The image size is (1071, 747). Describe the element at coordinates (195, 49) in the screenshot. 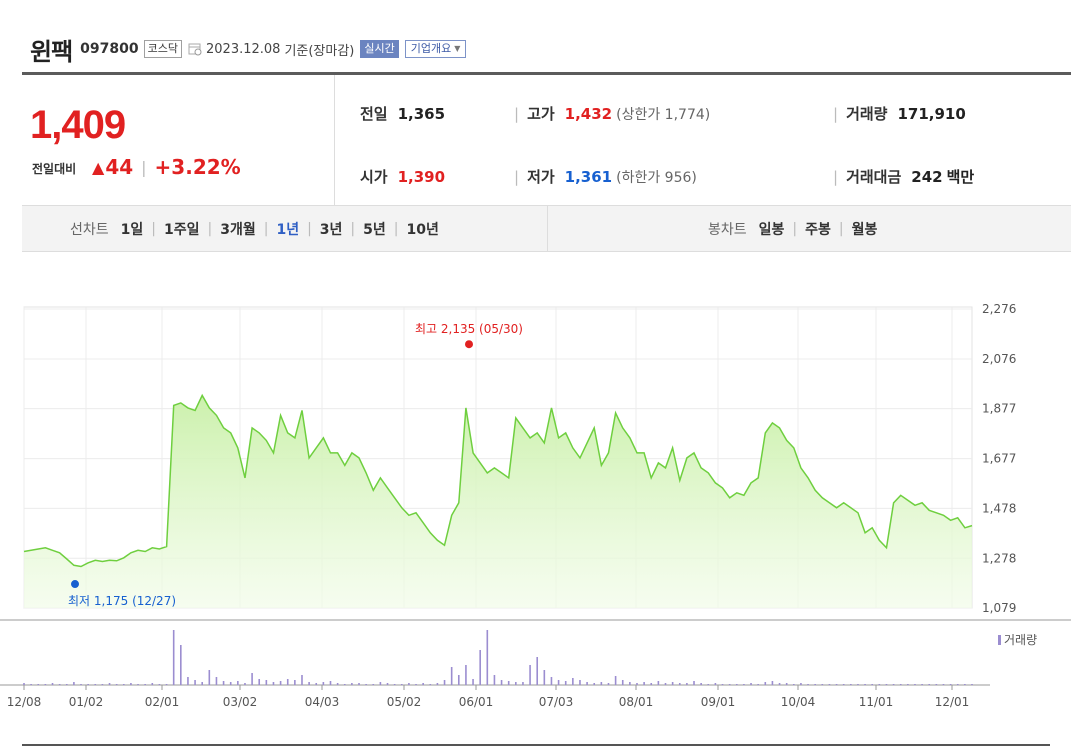

I see `calendar-icon` at that location.